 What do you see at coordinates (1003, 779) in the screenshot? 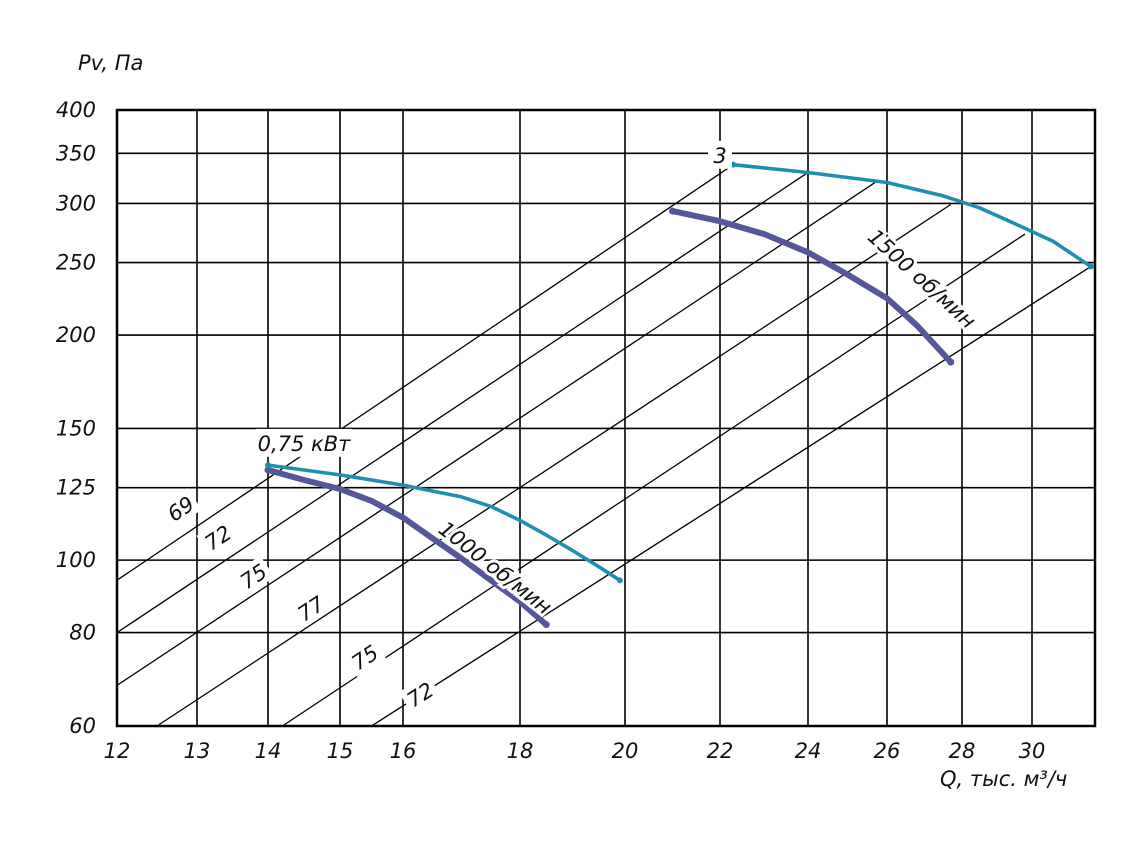
I see `x-axis-label: Q, тыс. м³/ч` at bounding box center [1003, 779].